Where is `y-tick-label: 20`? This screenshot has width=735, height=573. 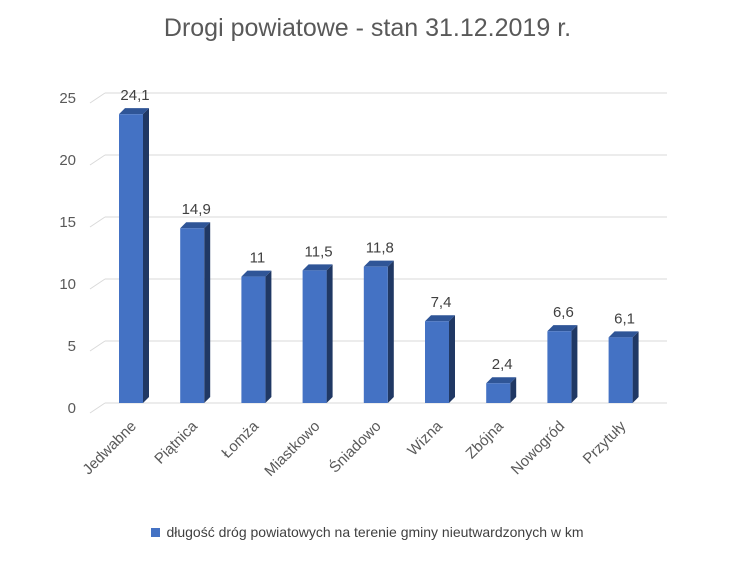
y-tick-label: 20 is located at coordinates (67, 160).